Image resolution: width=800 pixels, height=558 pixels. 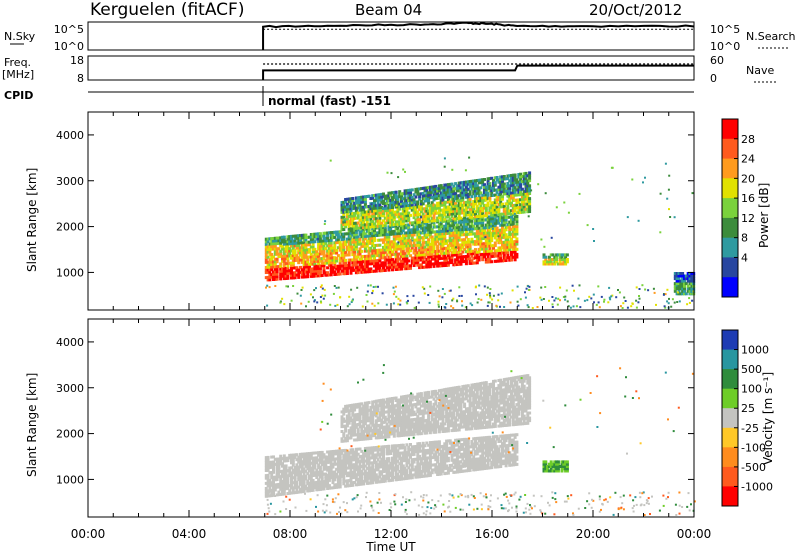 I want to click on power-bar-tick-label: 20, so click(x=748, y=178).